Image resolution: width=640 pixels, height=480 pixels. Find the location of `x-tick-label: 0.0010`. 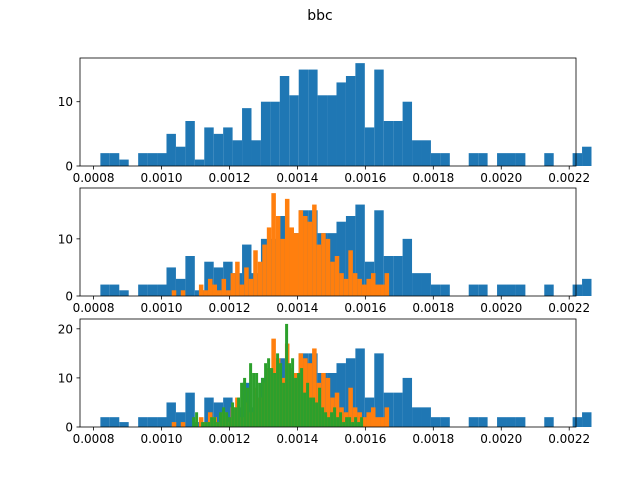

x-tick-label: 0.0010 is located at coordinates (162, 308).